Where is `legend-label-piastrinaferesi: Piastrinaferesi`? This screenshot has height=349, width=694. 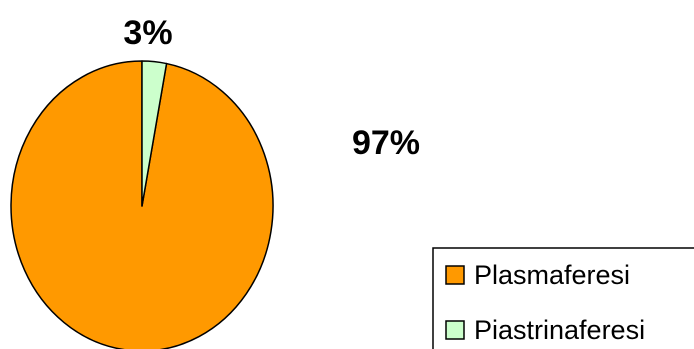 legend-label-piastrinaferesi: Piastrinaferesi is located at coordinates (559, 330).